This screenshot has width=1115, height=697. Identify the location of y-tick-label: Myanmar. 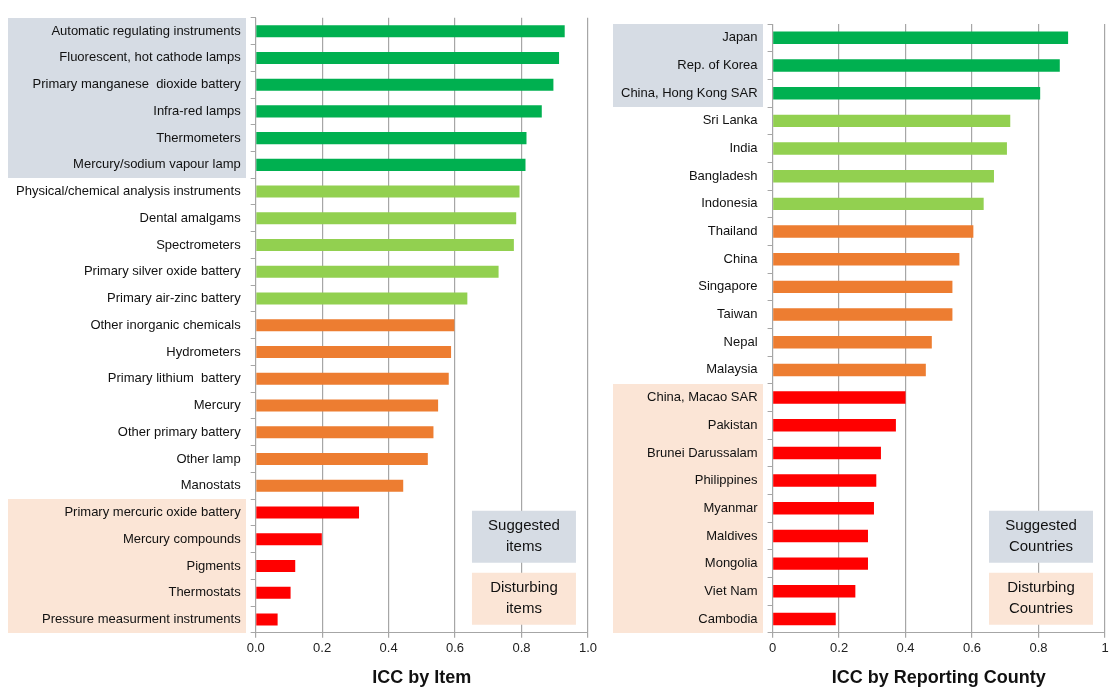
(731, 507).